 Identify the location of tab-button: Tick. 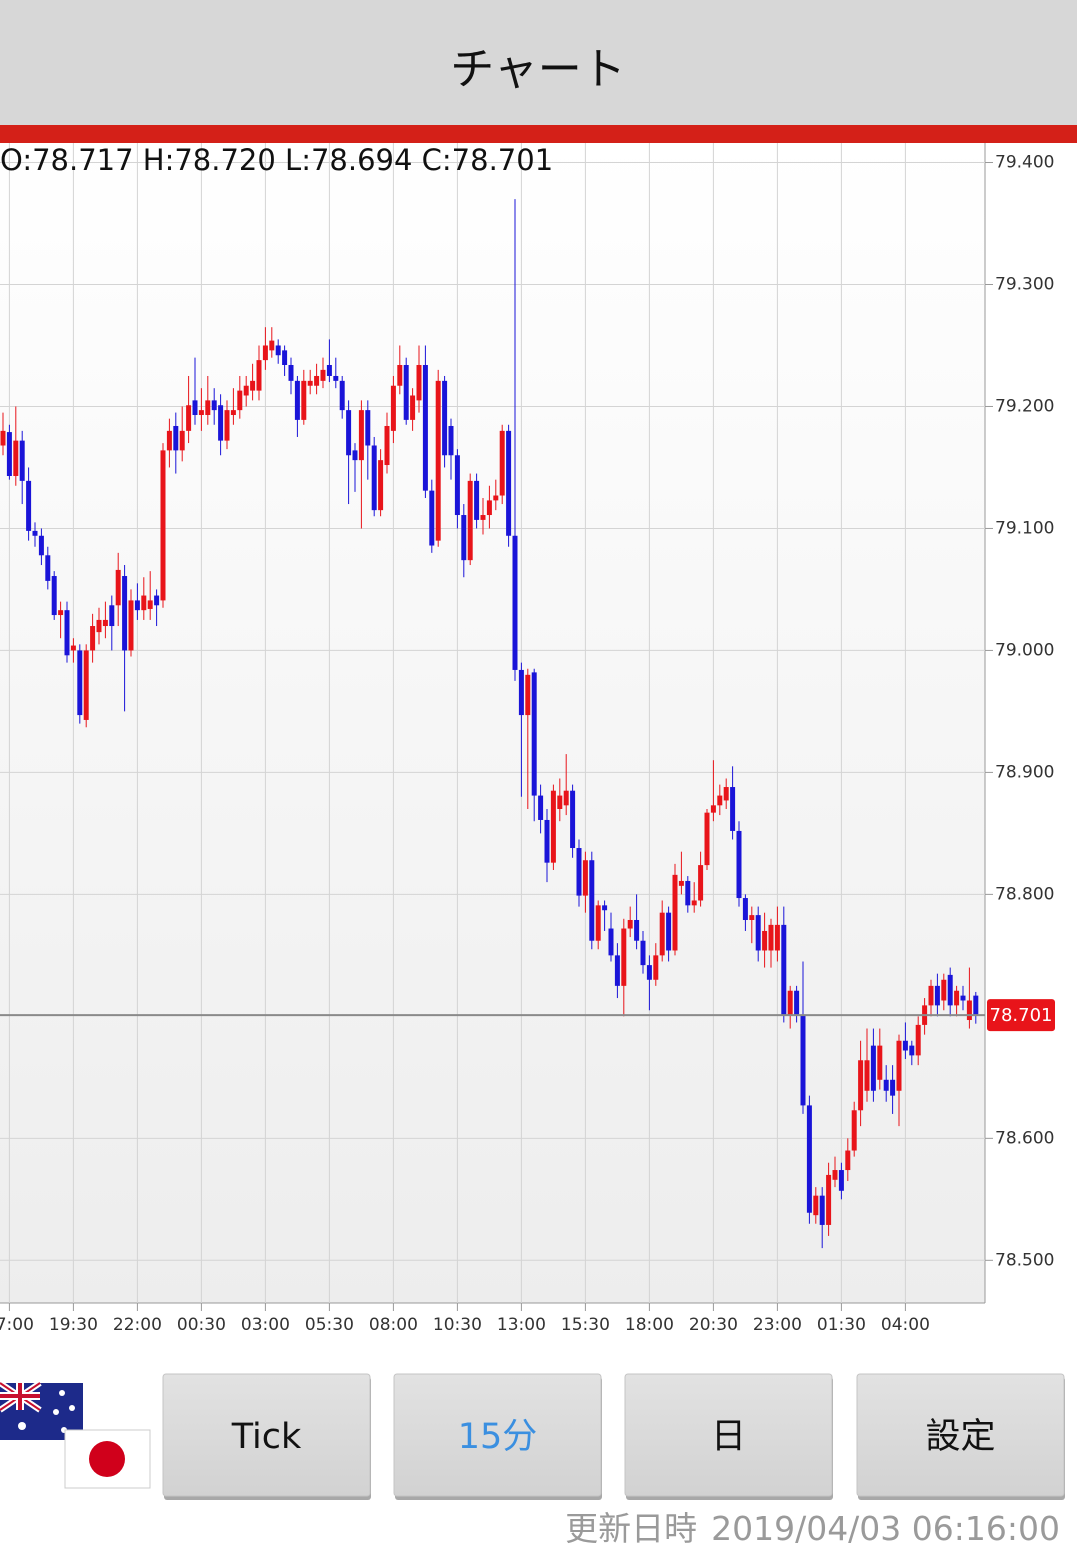
(266, 1436).